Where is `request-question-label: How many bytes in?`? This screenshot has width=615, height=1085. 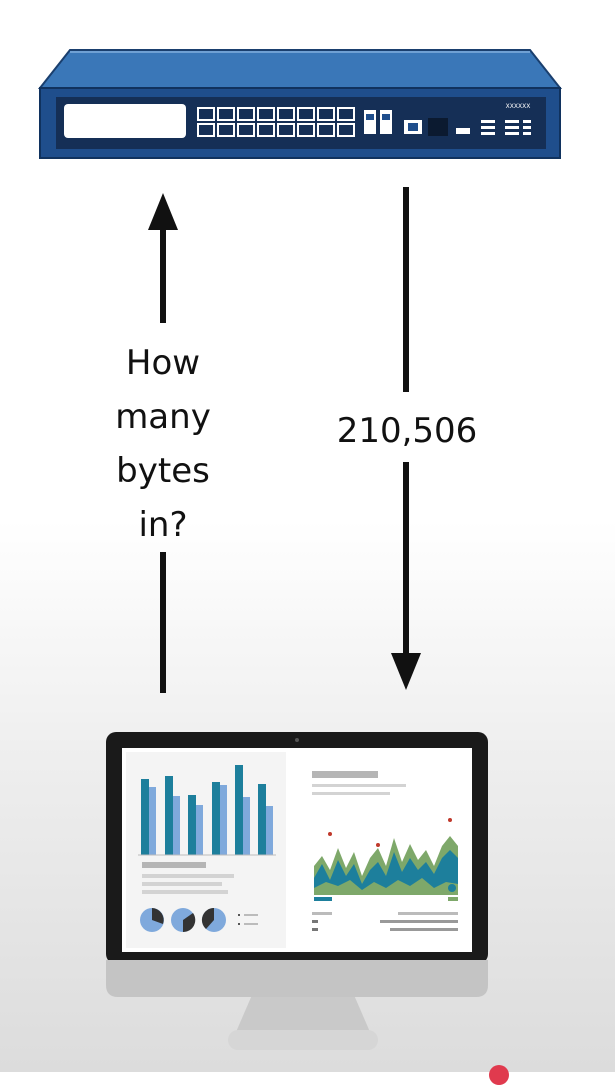 request-question-label: How many bytes in? is located at coordinates (163, 444).